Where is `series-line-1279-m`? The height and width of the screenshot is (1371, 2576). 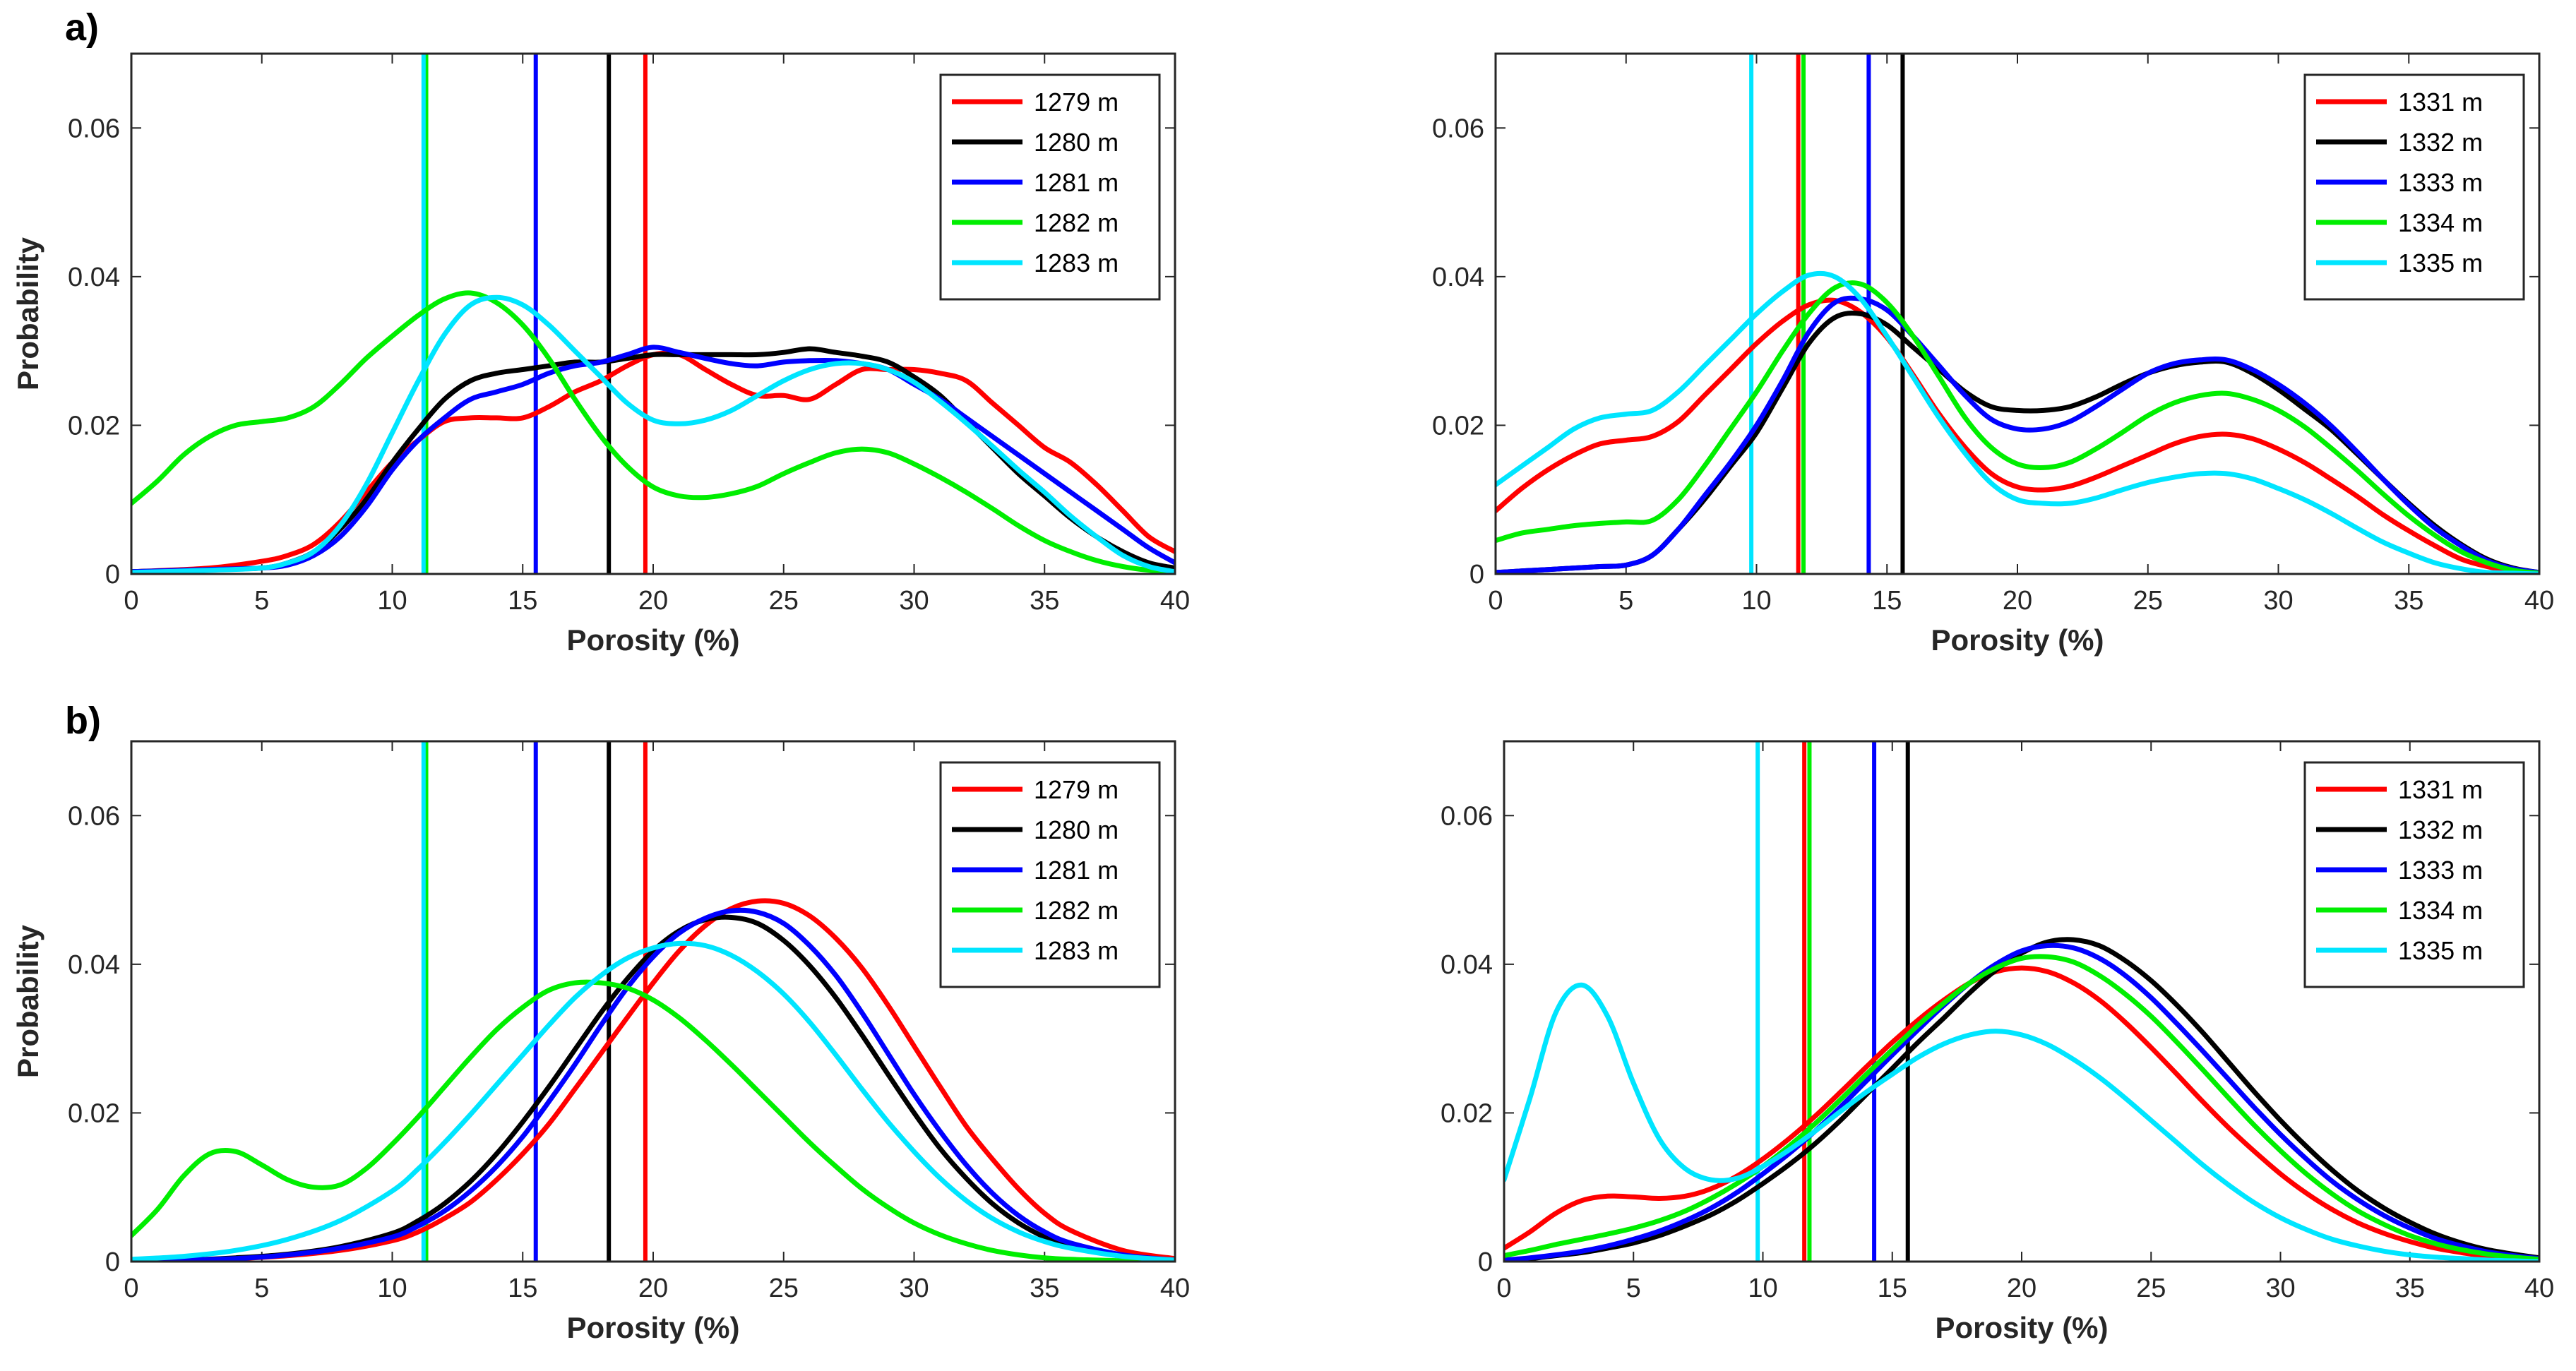
series-line-1279-m is located at coordinates (653, 1080).